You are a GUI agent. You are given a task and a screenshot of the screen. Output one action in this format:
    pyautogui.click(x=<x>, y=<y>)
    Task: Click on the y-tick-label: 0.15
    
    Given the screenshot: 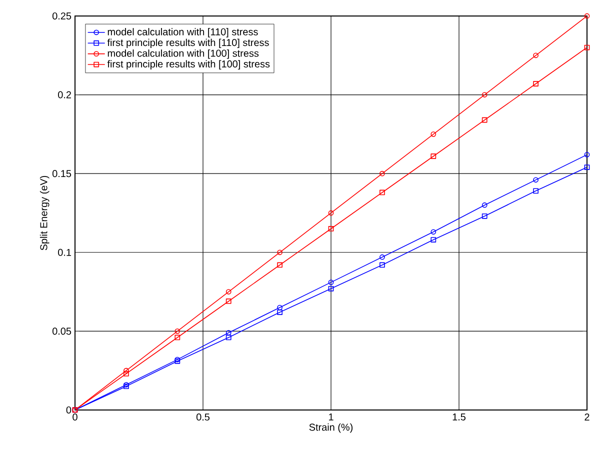 What is the action you would take?
    pyautogui.click(x=62, y=174)
    